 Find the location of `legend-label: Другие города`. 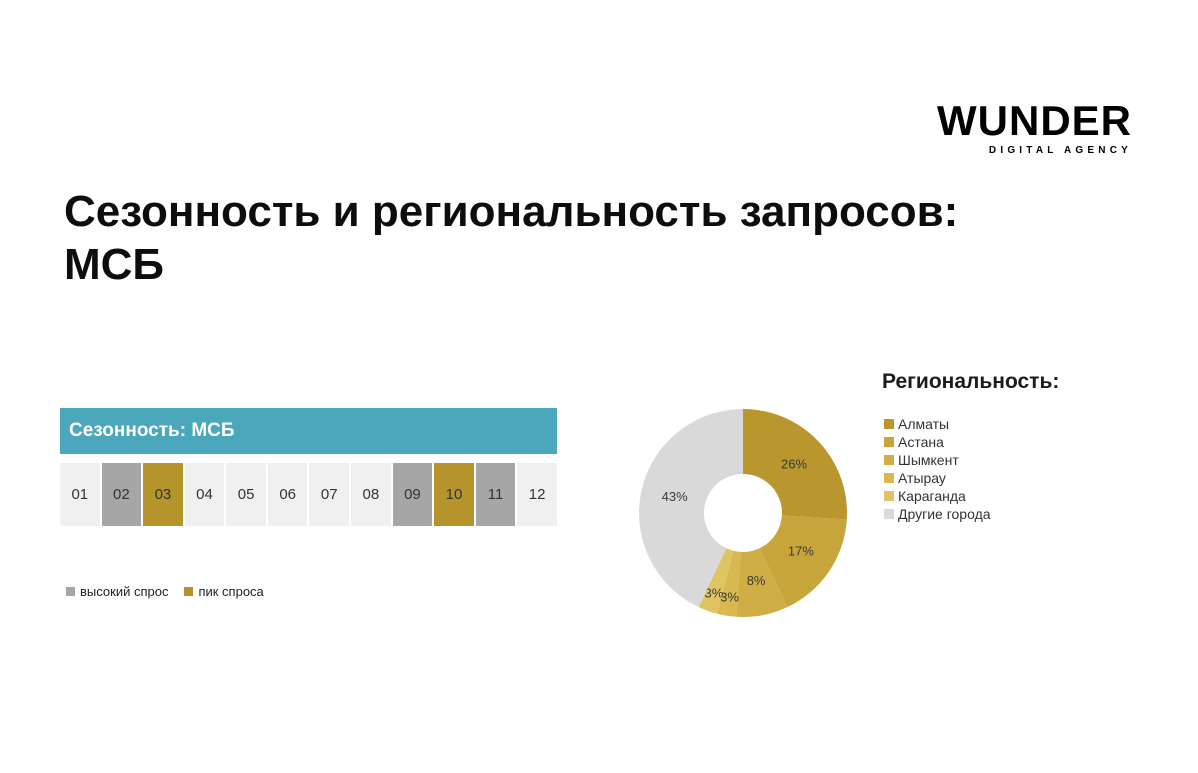

legend-label: Другие города is located at coordinates (944, 514).